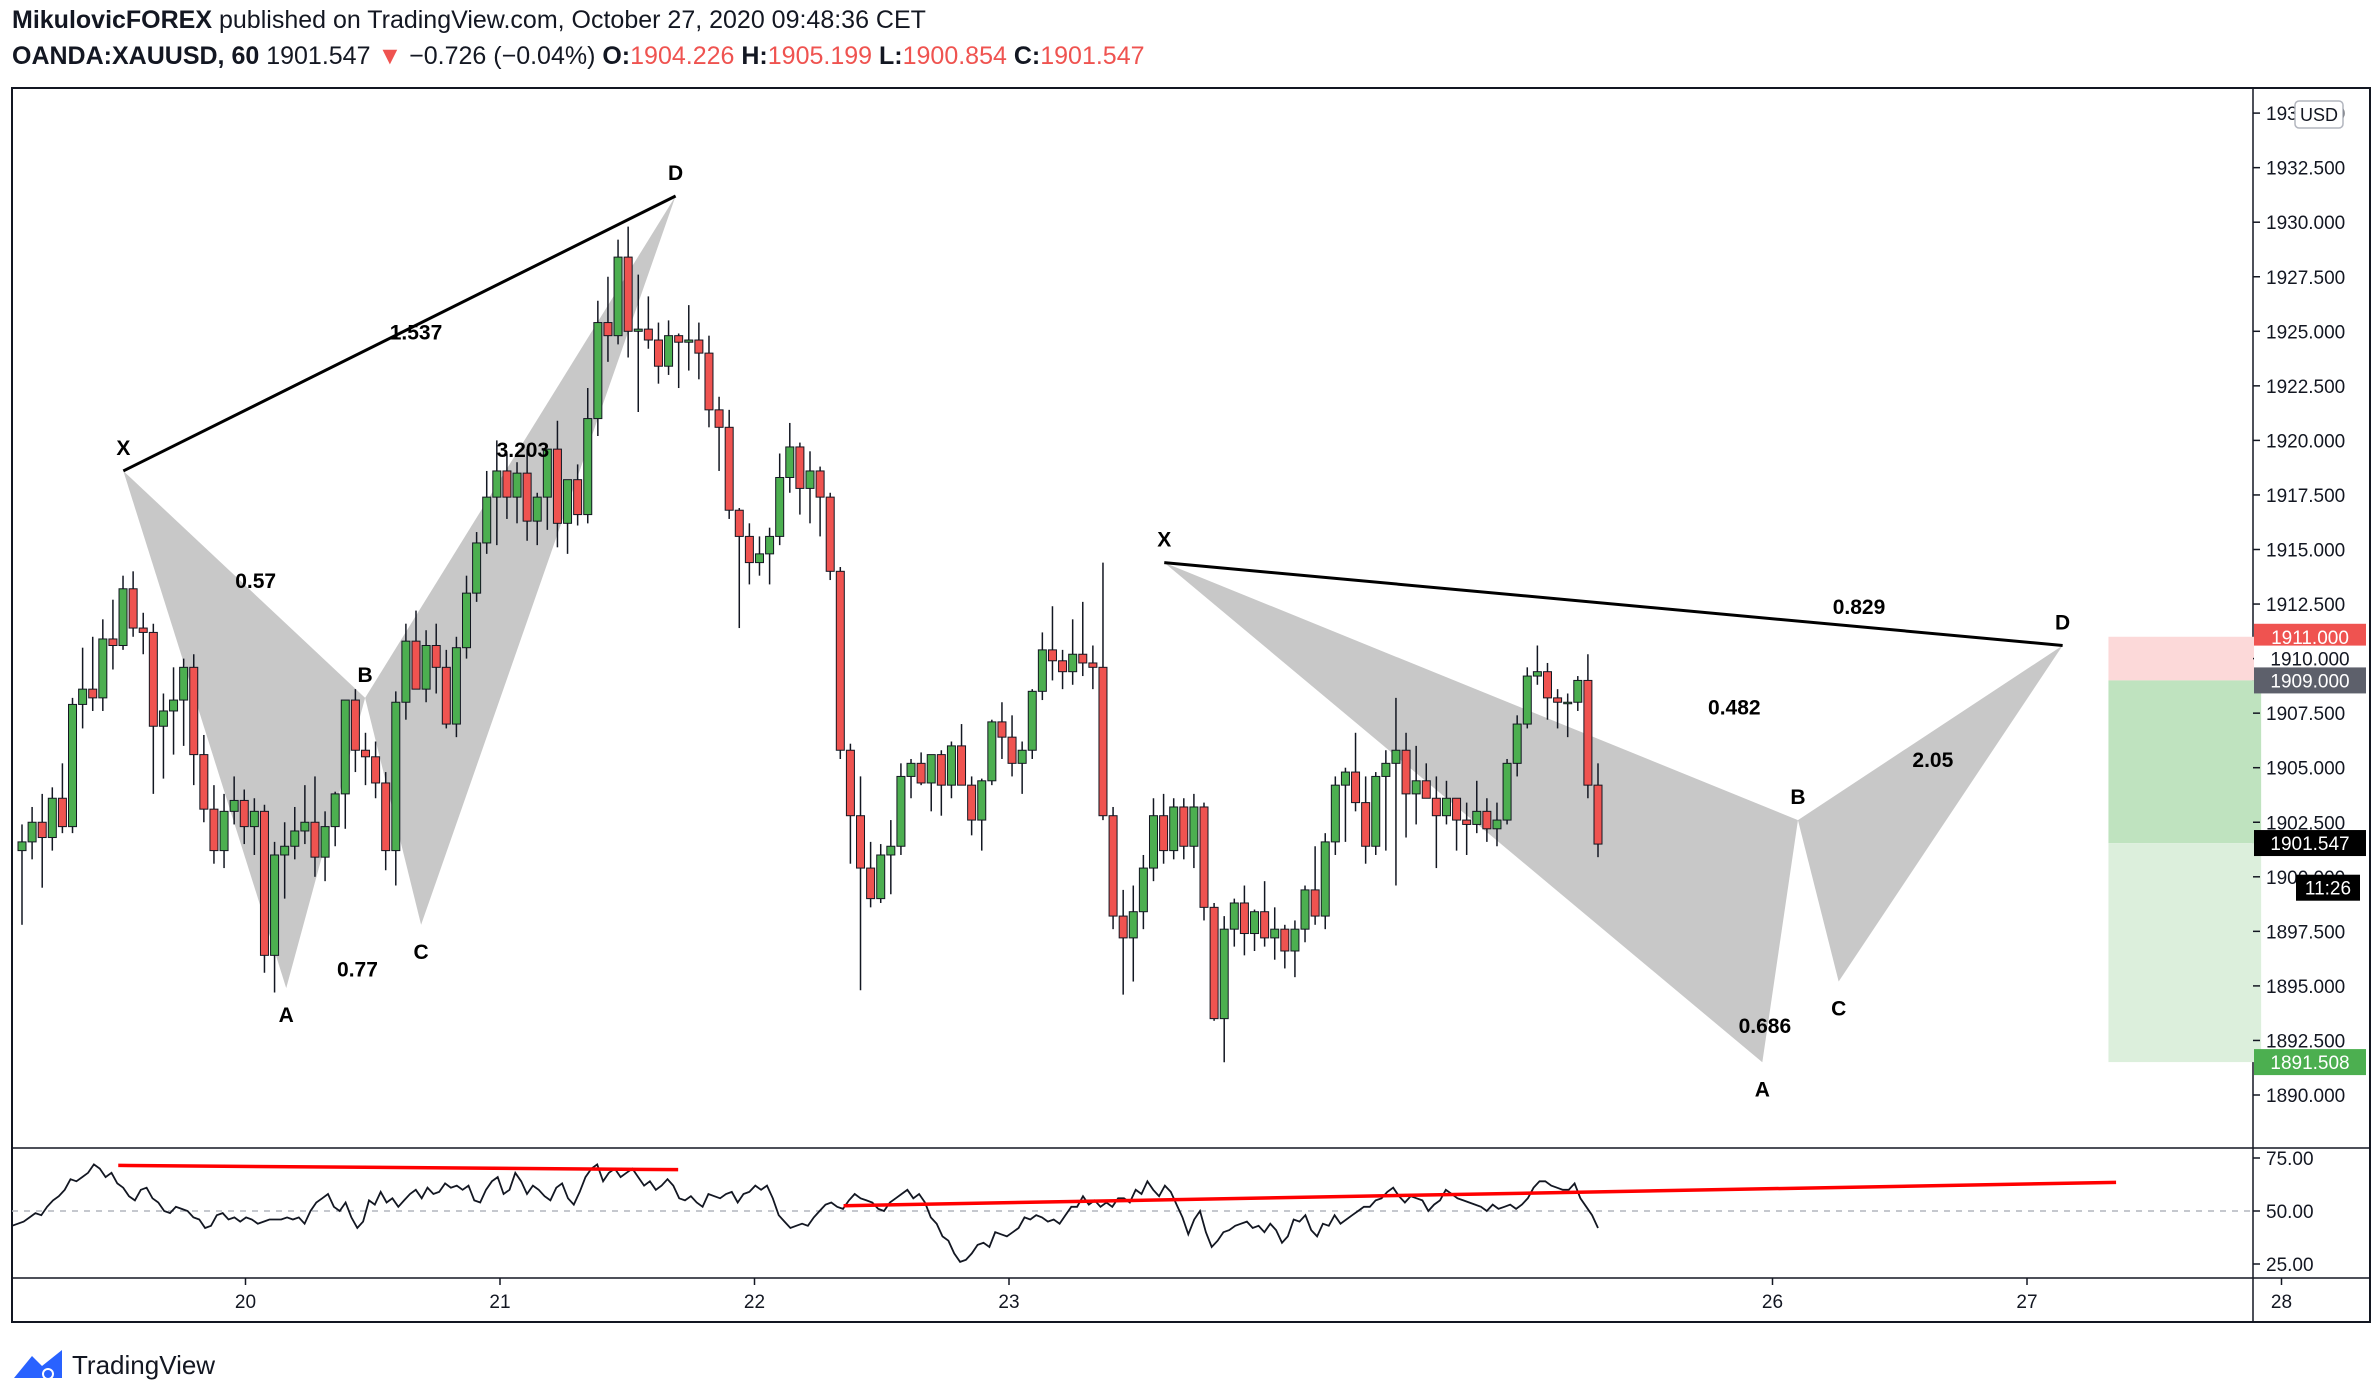 This screenshot has height=1396, width=2376. What do you see at coordinates (2290, 1212) in the screenshot?
I see `rsi-tick-label: 50.00` at bounding box center [2290, 1212].